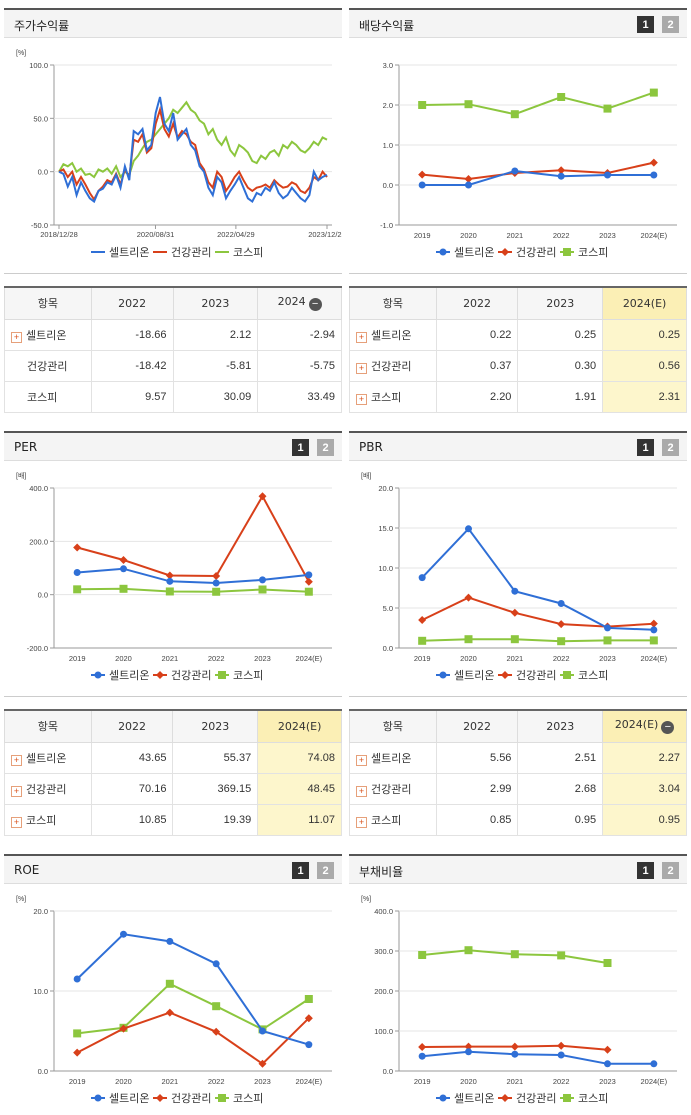  Describe the element at coordinates (37, 648) in the screenshot. I see `y-tick-label: -200.0` at that location.